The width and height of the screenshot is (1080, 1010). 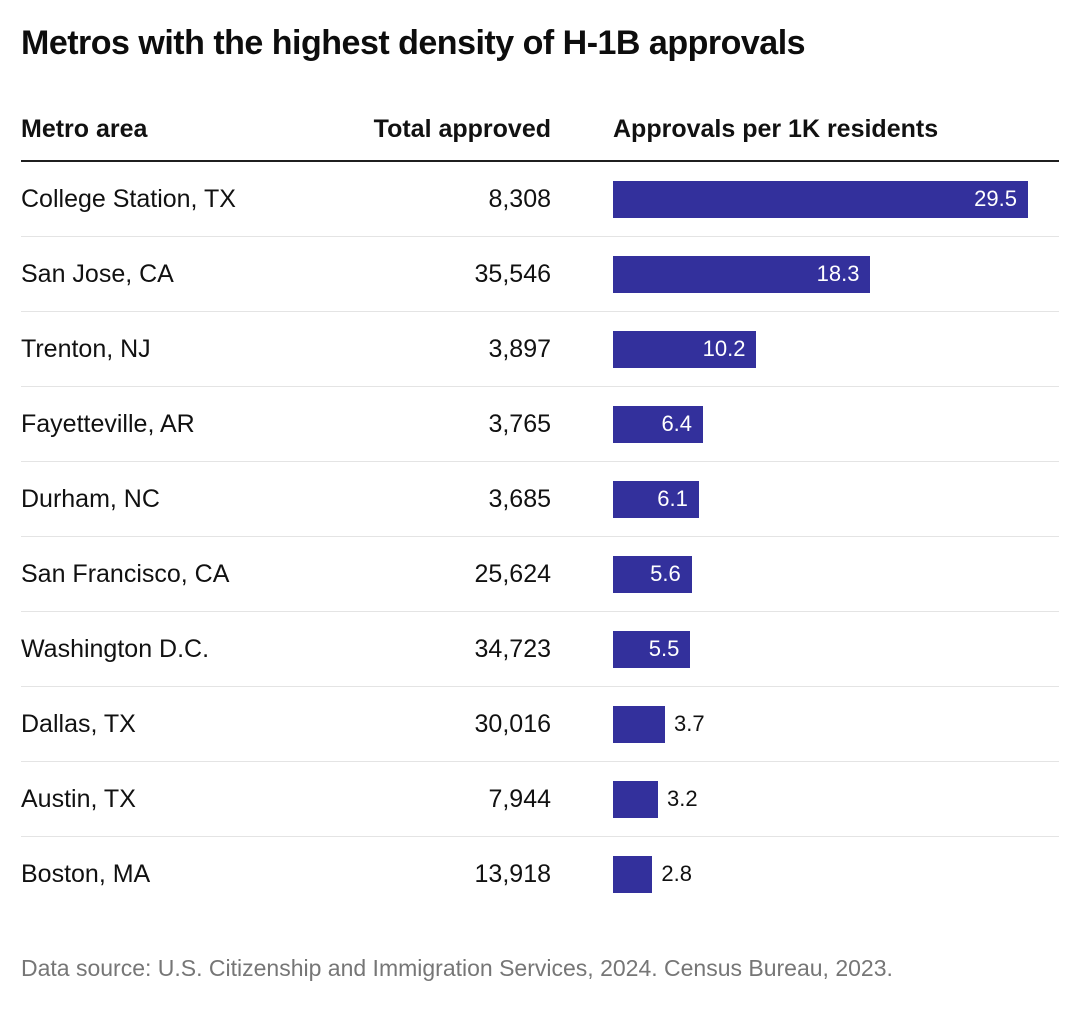 What do you see at coordinates (676, 873) in the screenshot?
I see `bar-value-label-outside: 2.8` at bounding box center [676, 873].